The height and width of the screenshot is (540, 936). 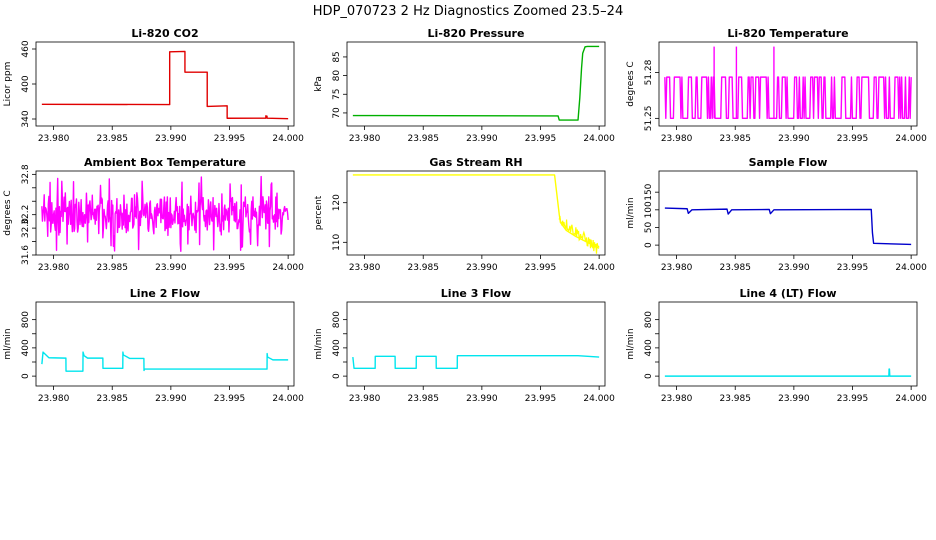 I want to click on y-tick-label: 50, so click(x=649, y=227).